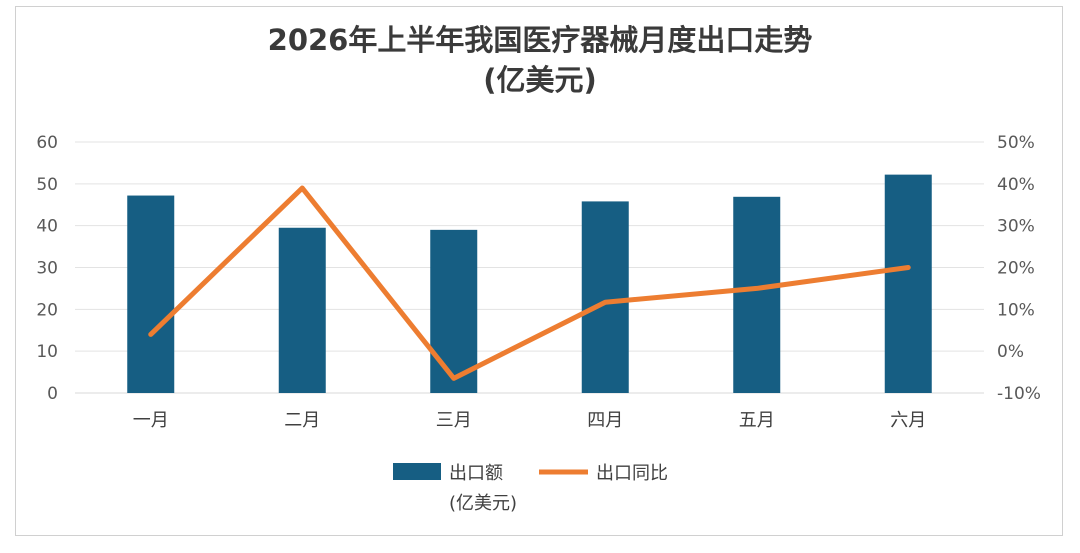 The image size is (1080, 553). What do you see at coordinates (302, 420) in the screenshot?
I see `category-label: 二月` at bounding box center [302, 420].